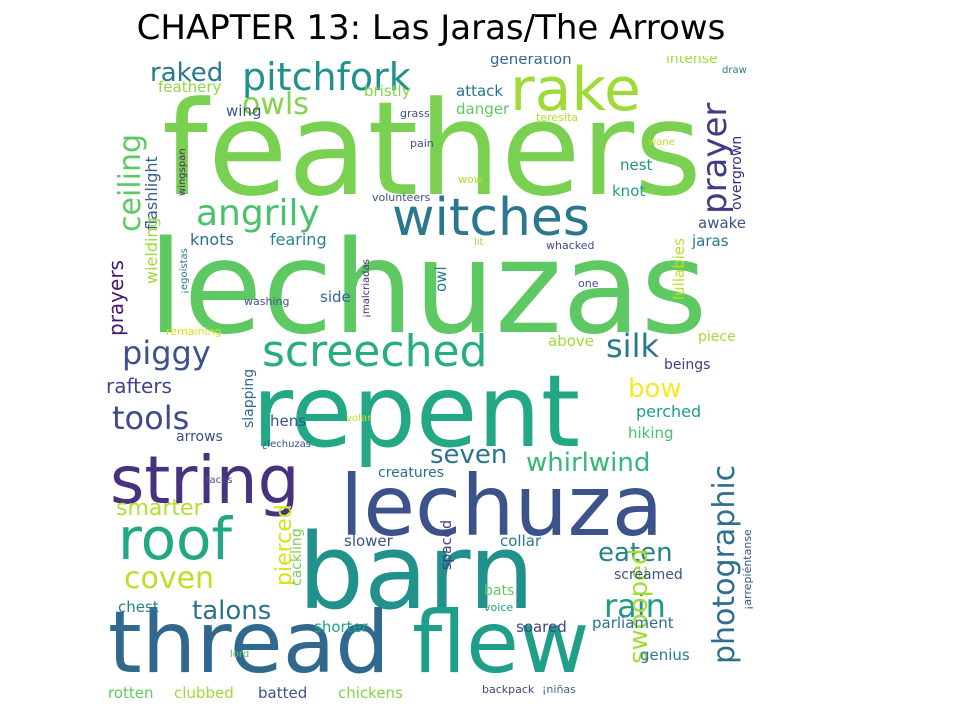 The image size is (960, 720). Describe the element at coordinates (187, 73) in the screenshot. I see `word-raked: raked` at that location.